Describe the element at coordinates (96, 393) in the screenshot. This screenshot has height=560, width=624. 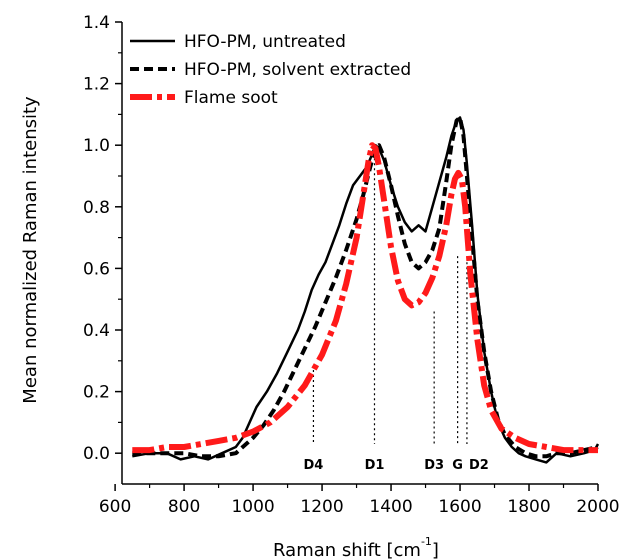
I see `y-tick-label: 0.2` at that location.